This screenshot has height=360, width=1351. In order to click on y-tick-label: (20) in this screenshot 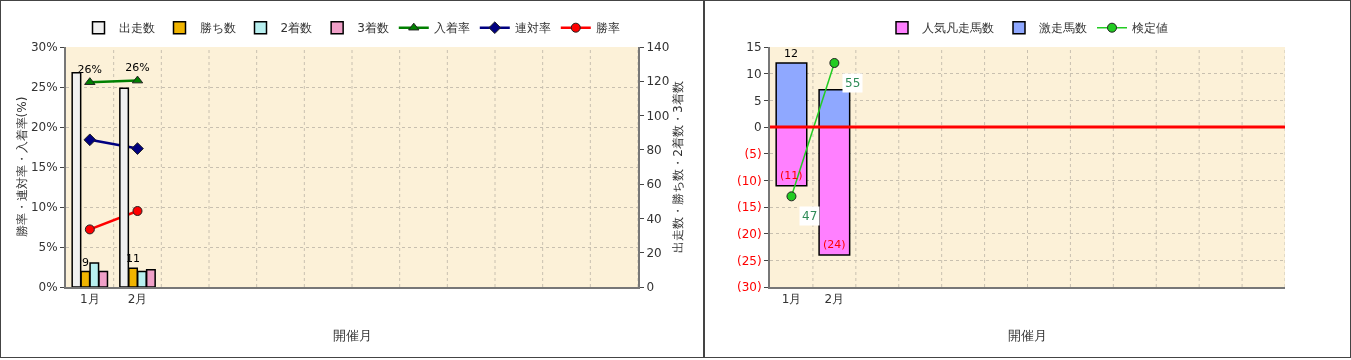, I will do `click(749, 233)`.